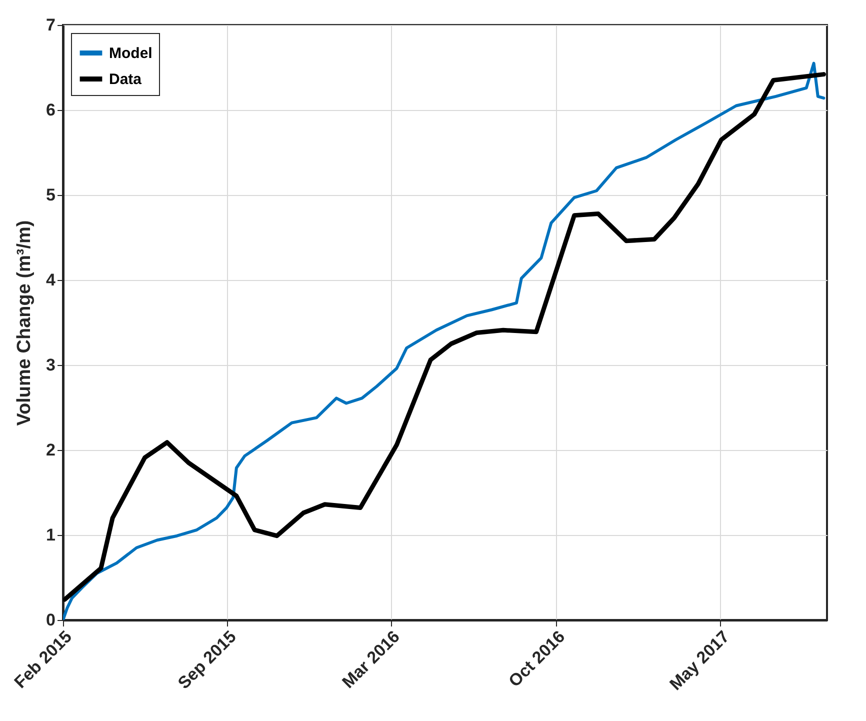 This screenshot has width=866, height=721. What do you see at coordinates (51, 620) in the screenshot?
I see `y-tick-label: 0` at bounding box center [51, 620].